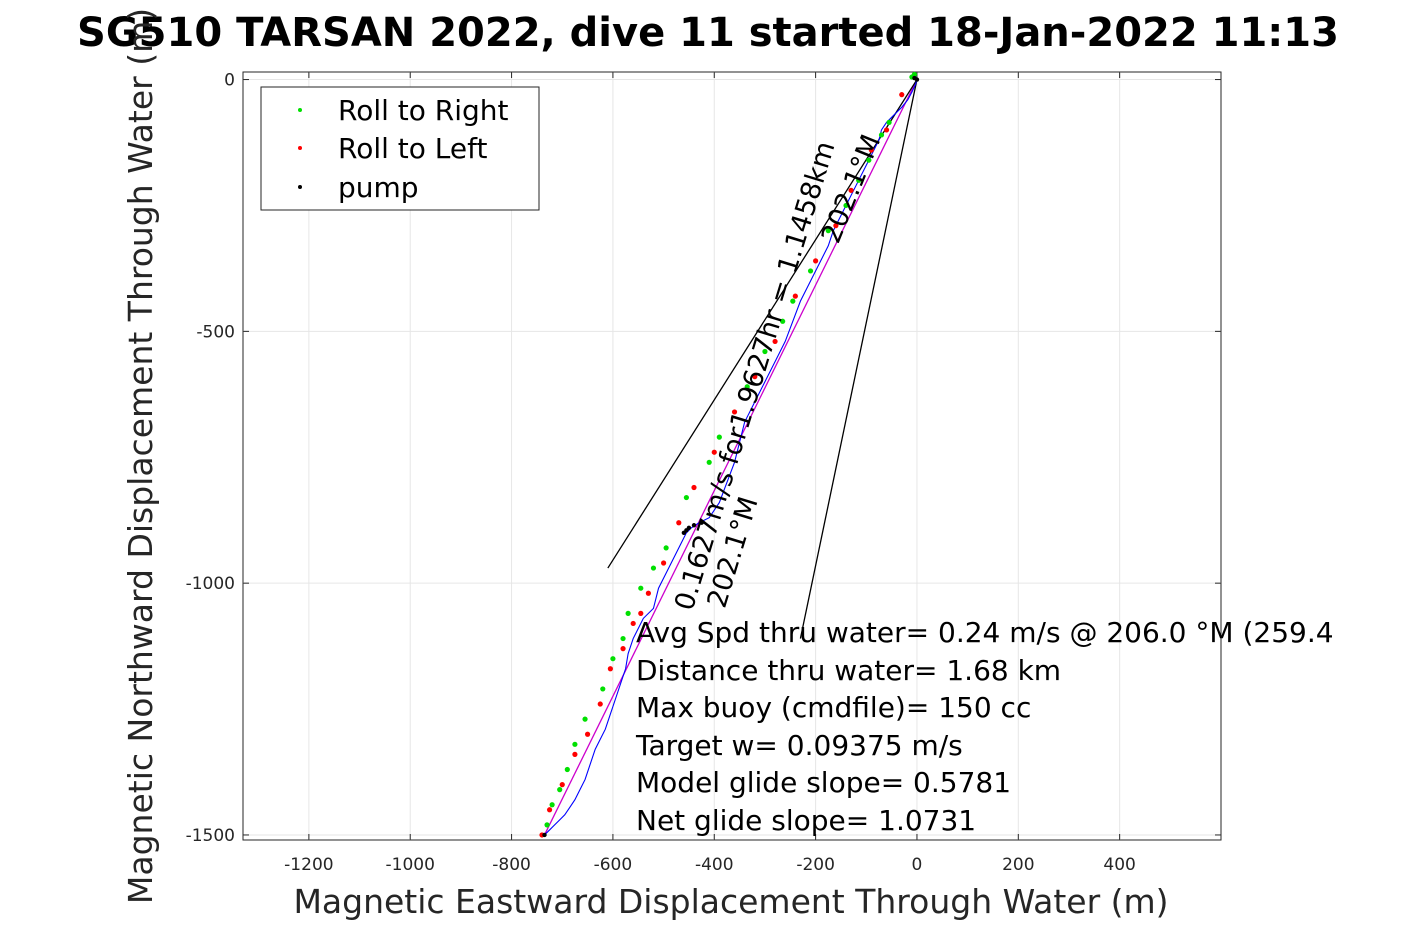 The image size is (1417, 945). What do you see at coordinates (300, 187) in the screenshot?
I see `legend-swatch-pump` at bounding box center [300, 187].